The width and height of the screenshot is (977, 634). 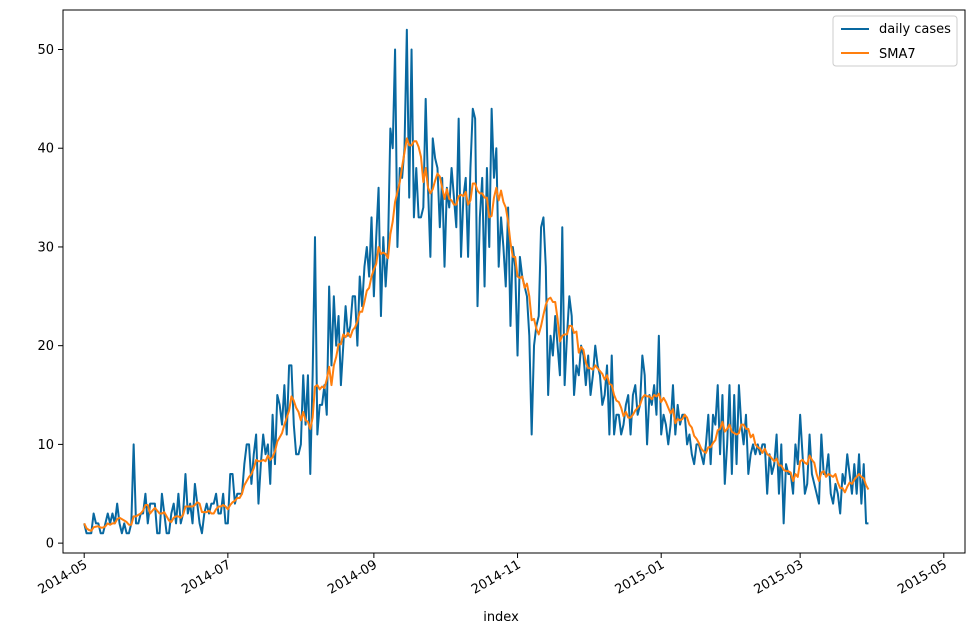 I want to click on legend: daily cases SMA7, so click(x=895, y=41).